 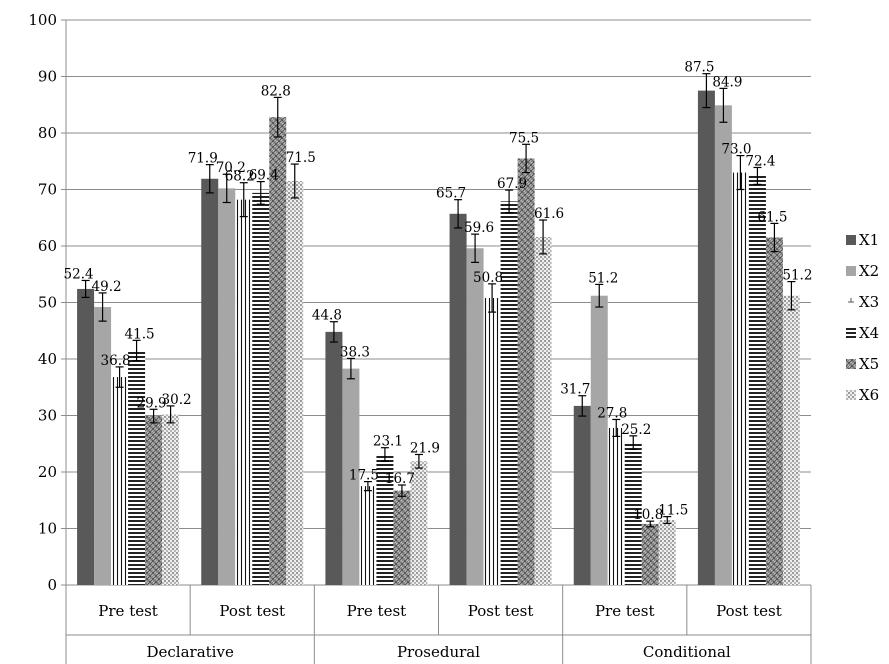 What do you see at coordinates (736, 150) in the screenshot?
I see `data-label: 73.0` at bounding box center [736, 150].